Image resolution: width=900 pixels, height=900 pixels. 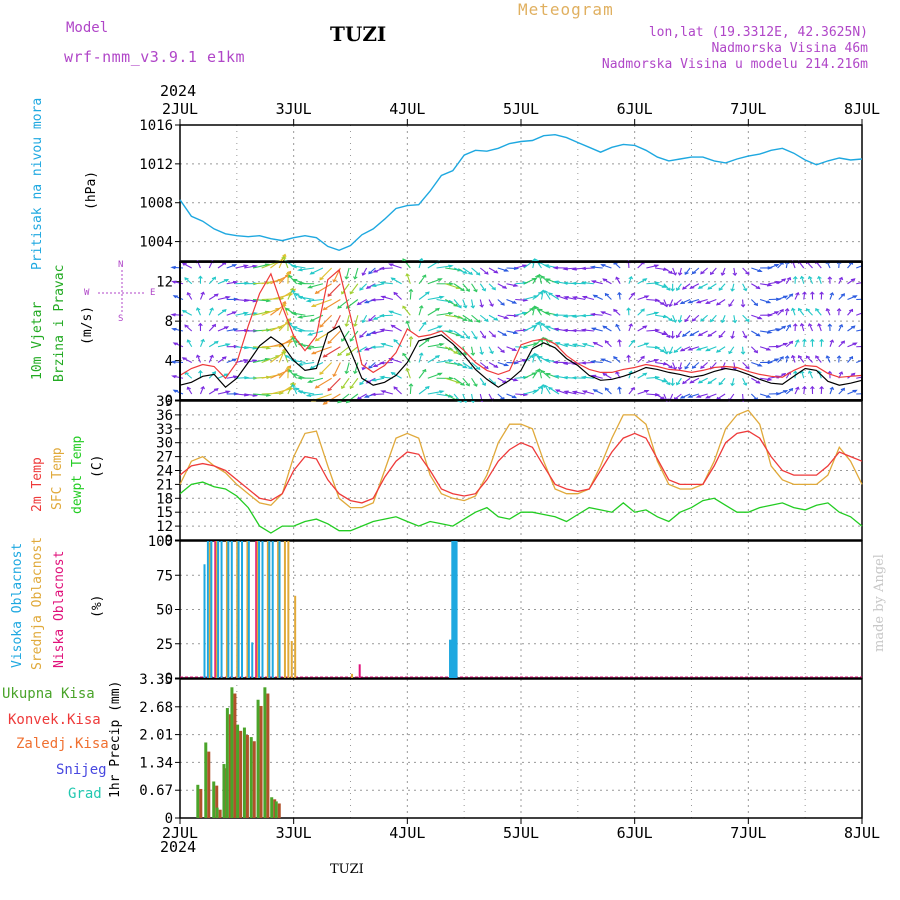 What do you see at coordinates (156, 165) in the screenshot?
I see `ytick-label: 1012` at bounding box center [156, 165].